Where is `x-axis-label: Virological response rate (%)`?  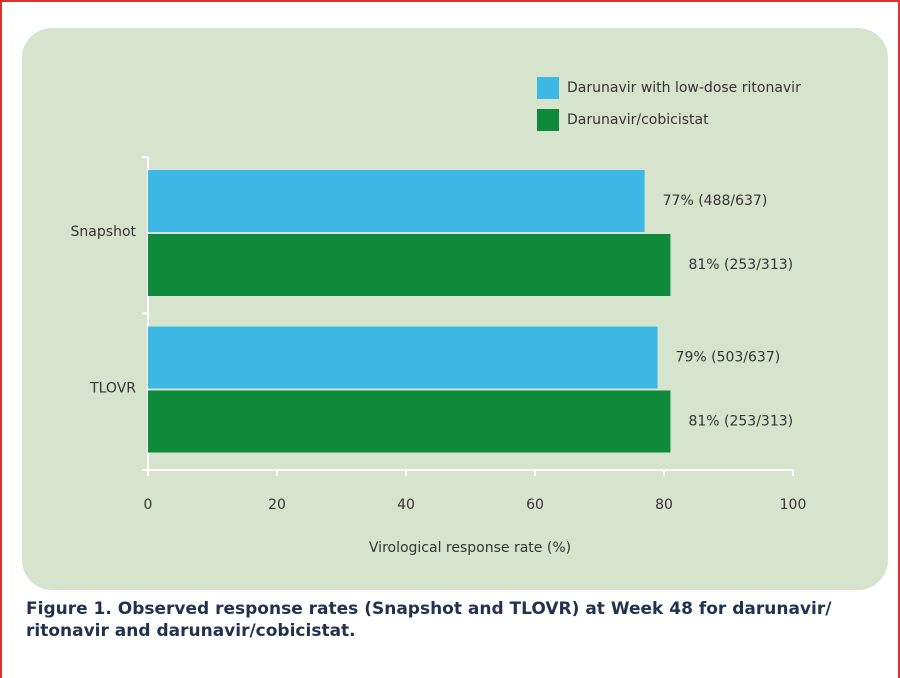
x-axis-label: Virological response rate (%) is located at coordinates (470, 548).